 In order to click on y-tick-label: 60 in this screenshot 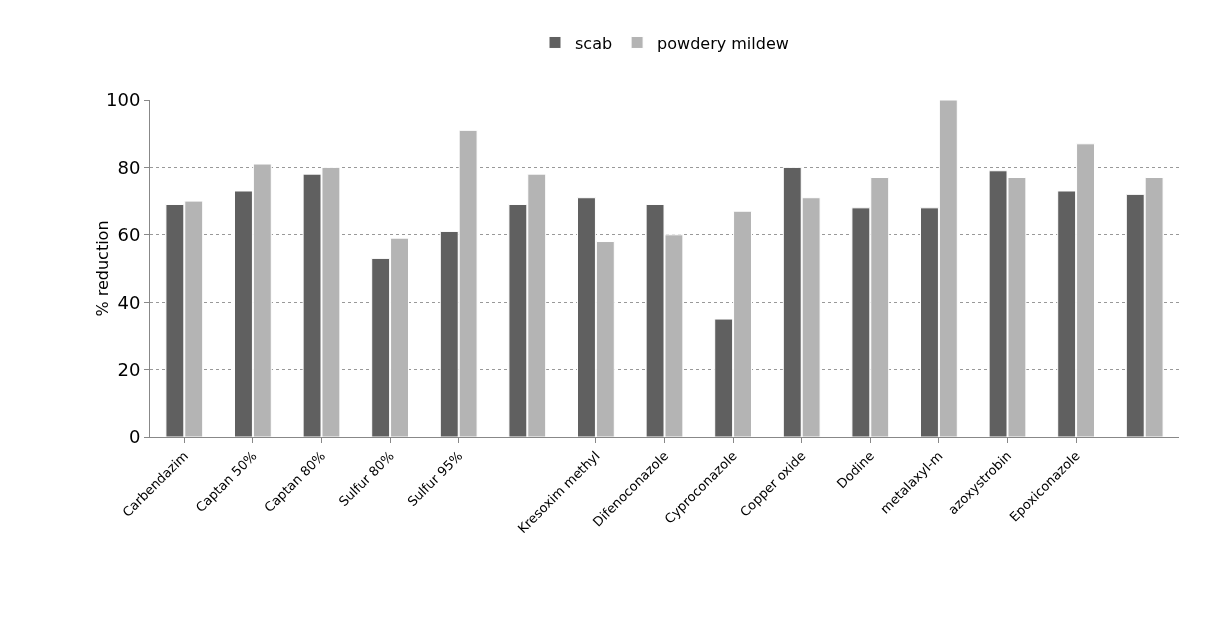, I will do `click(129, 235)`.